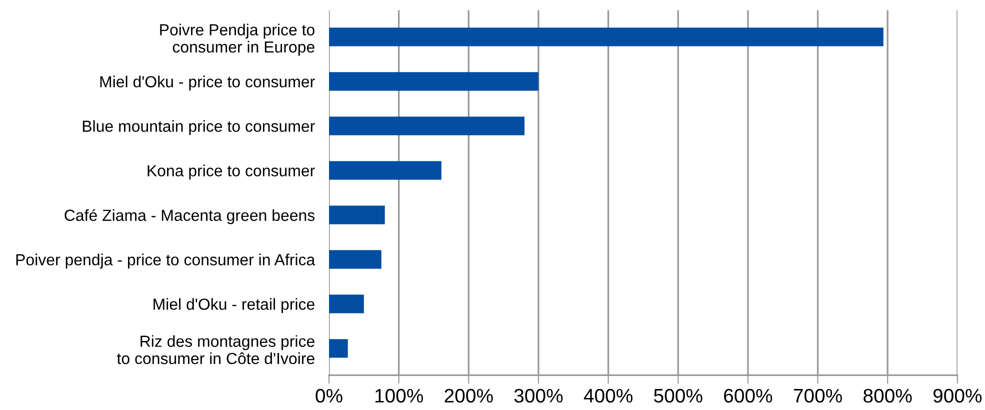 Image resolution: width=985 pixels, height=410 pixels. I want to click on y-tick-label: Poiver pendja - price to consumer in Africa, so click(166, 261).